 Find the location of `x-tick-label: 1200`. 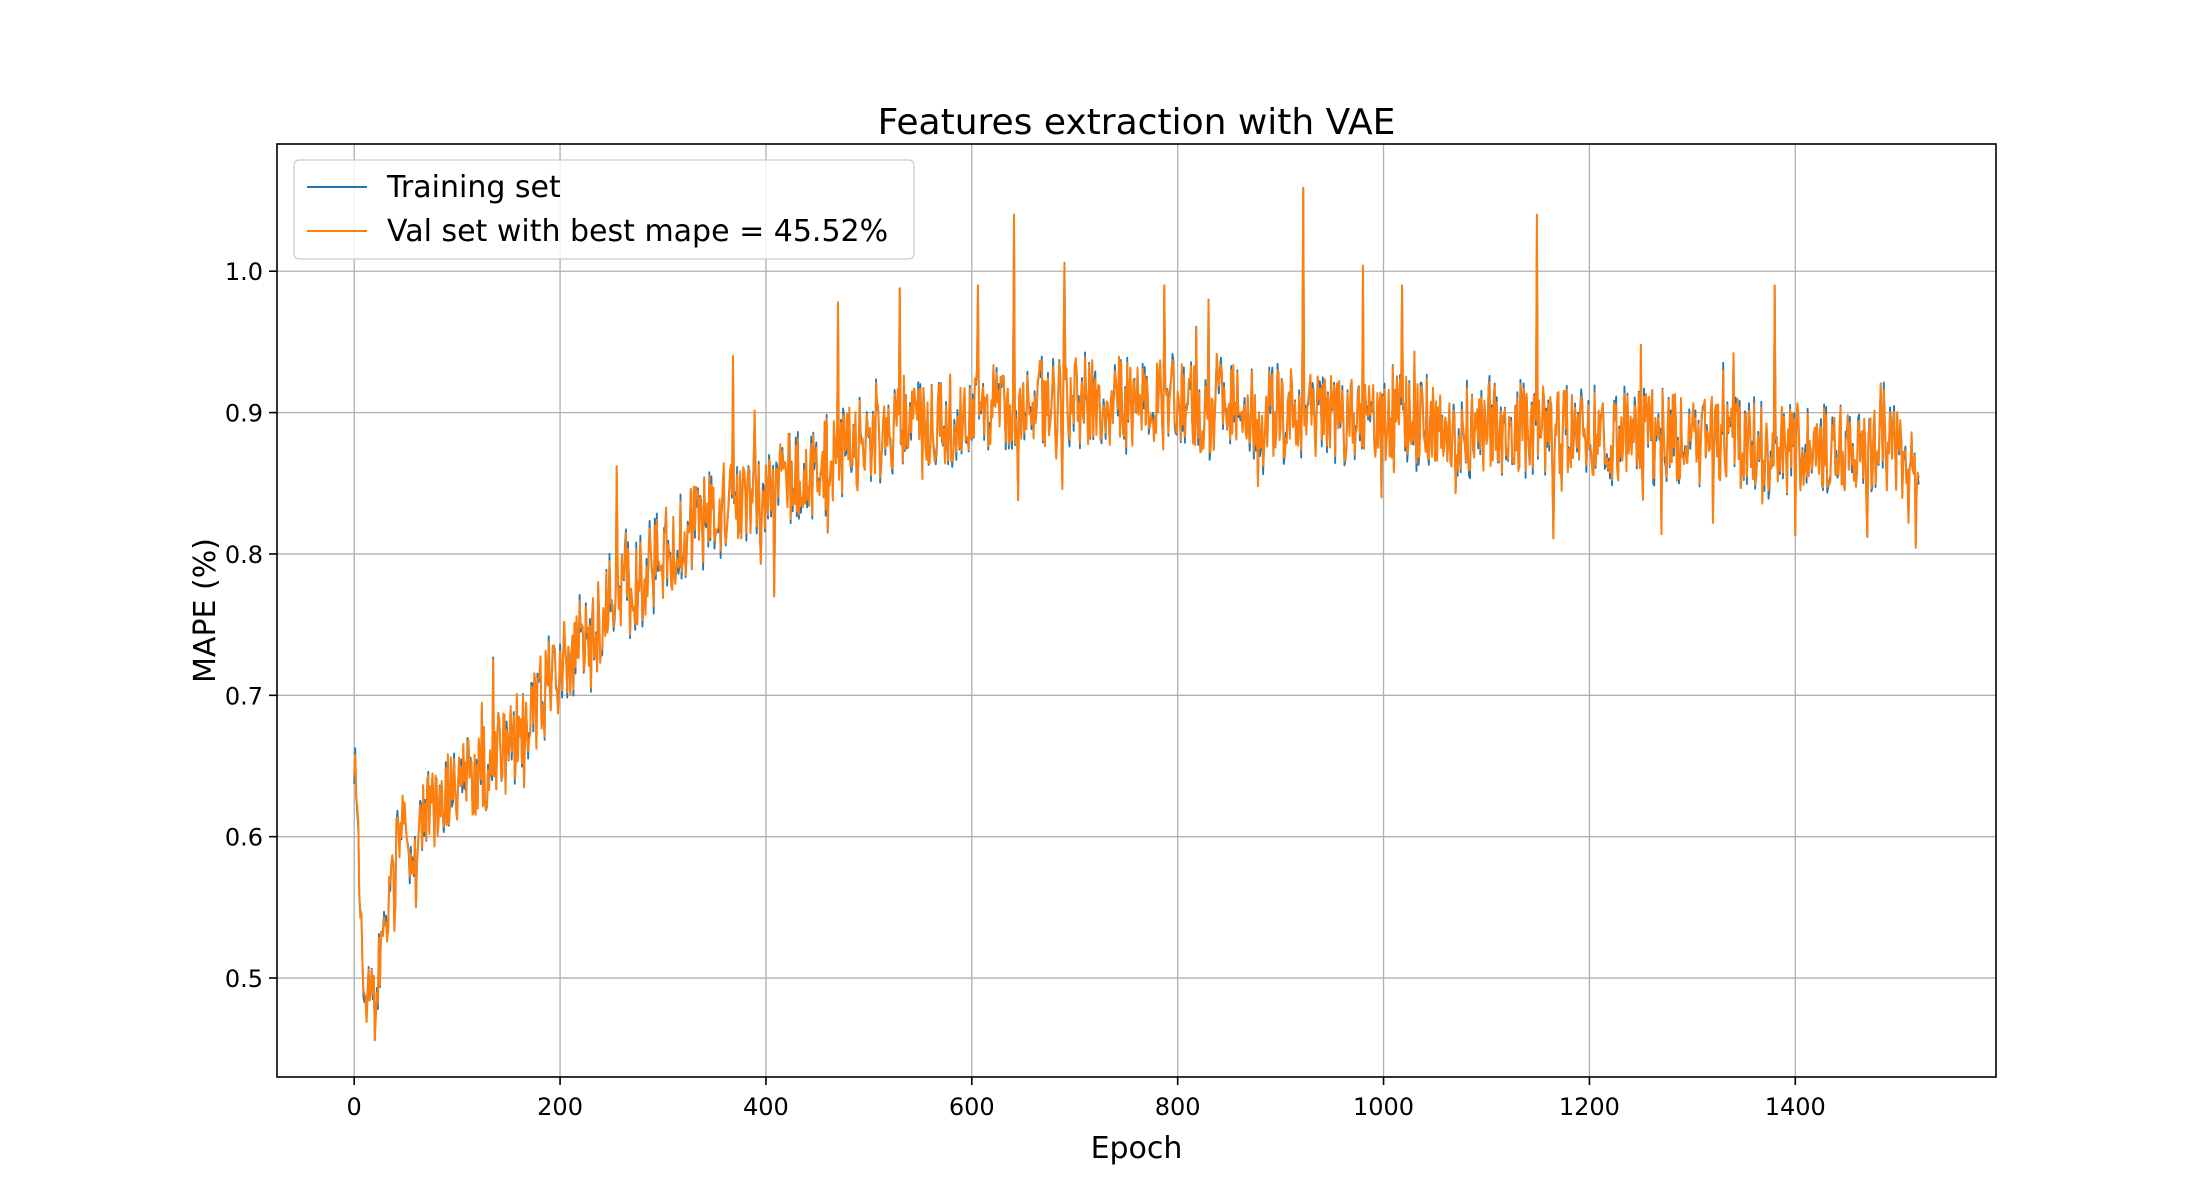

x-tick-label: 1200 is located at coordinates (1589, 1107).